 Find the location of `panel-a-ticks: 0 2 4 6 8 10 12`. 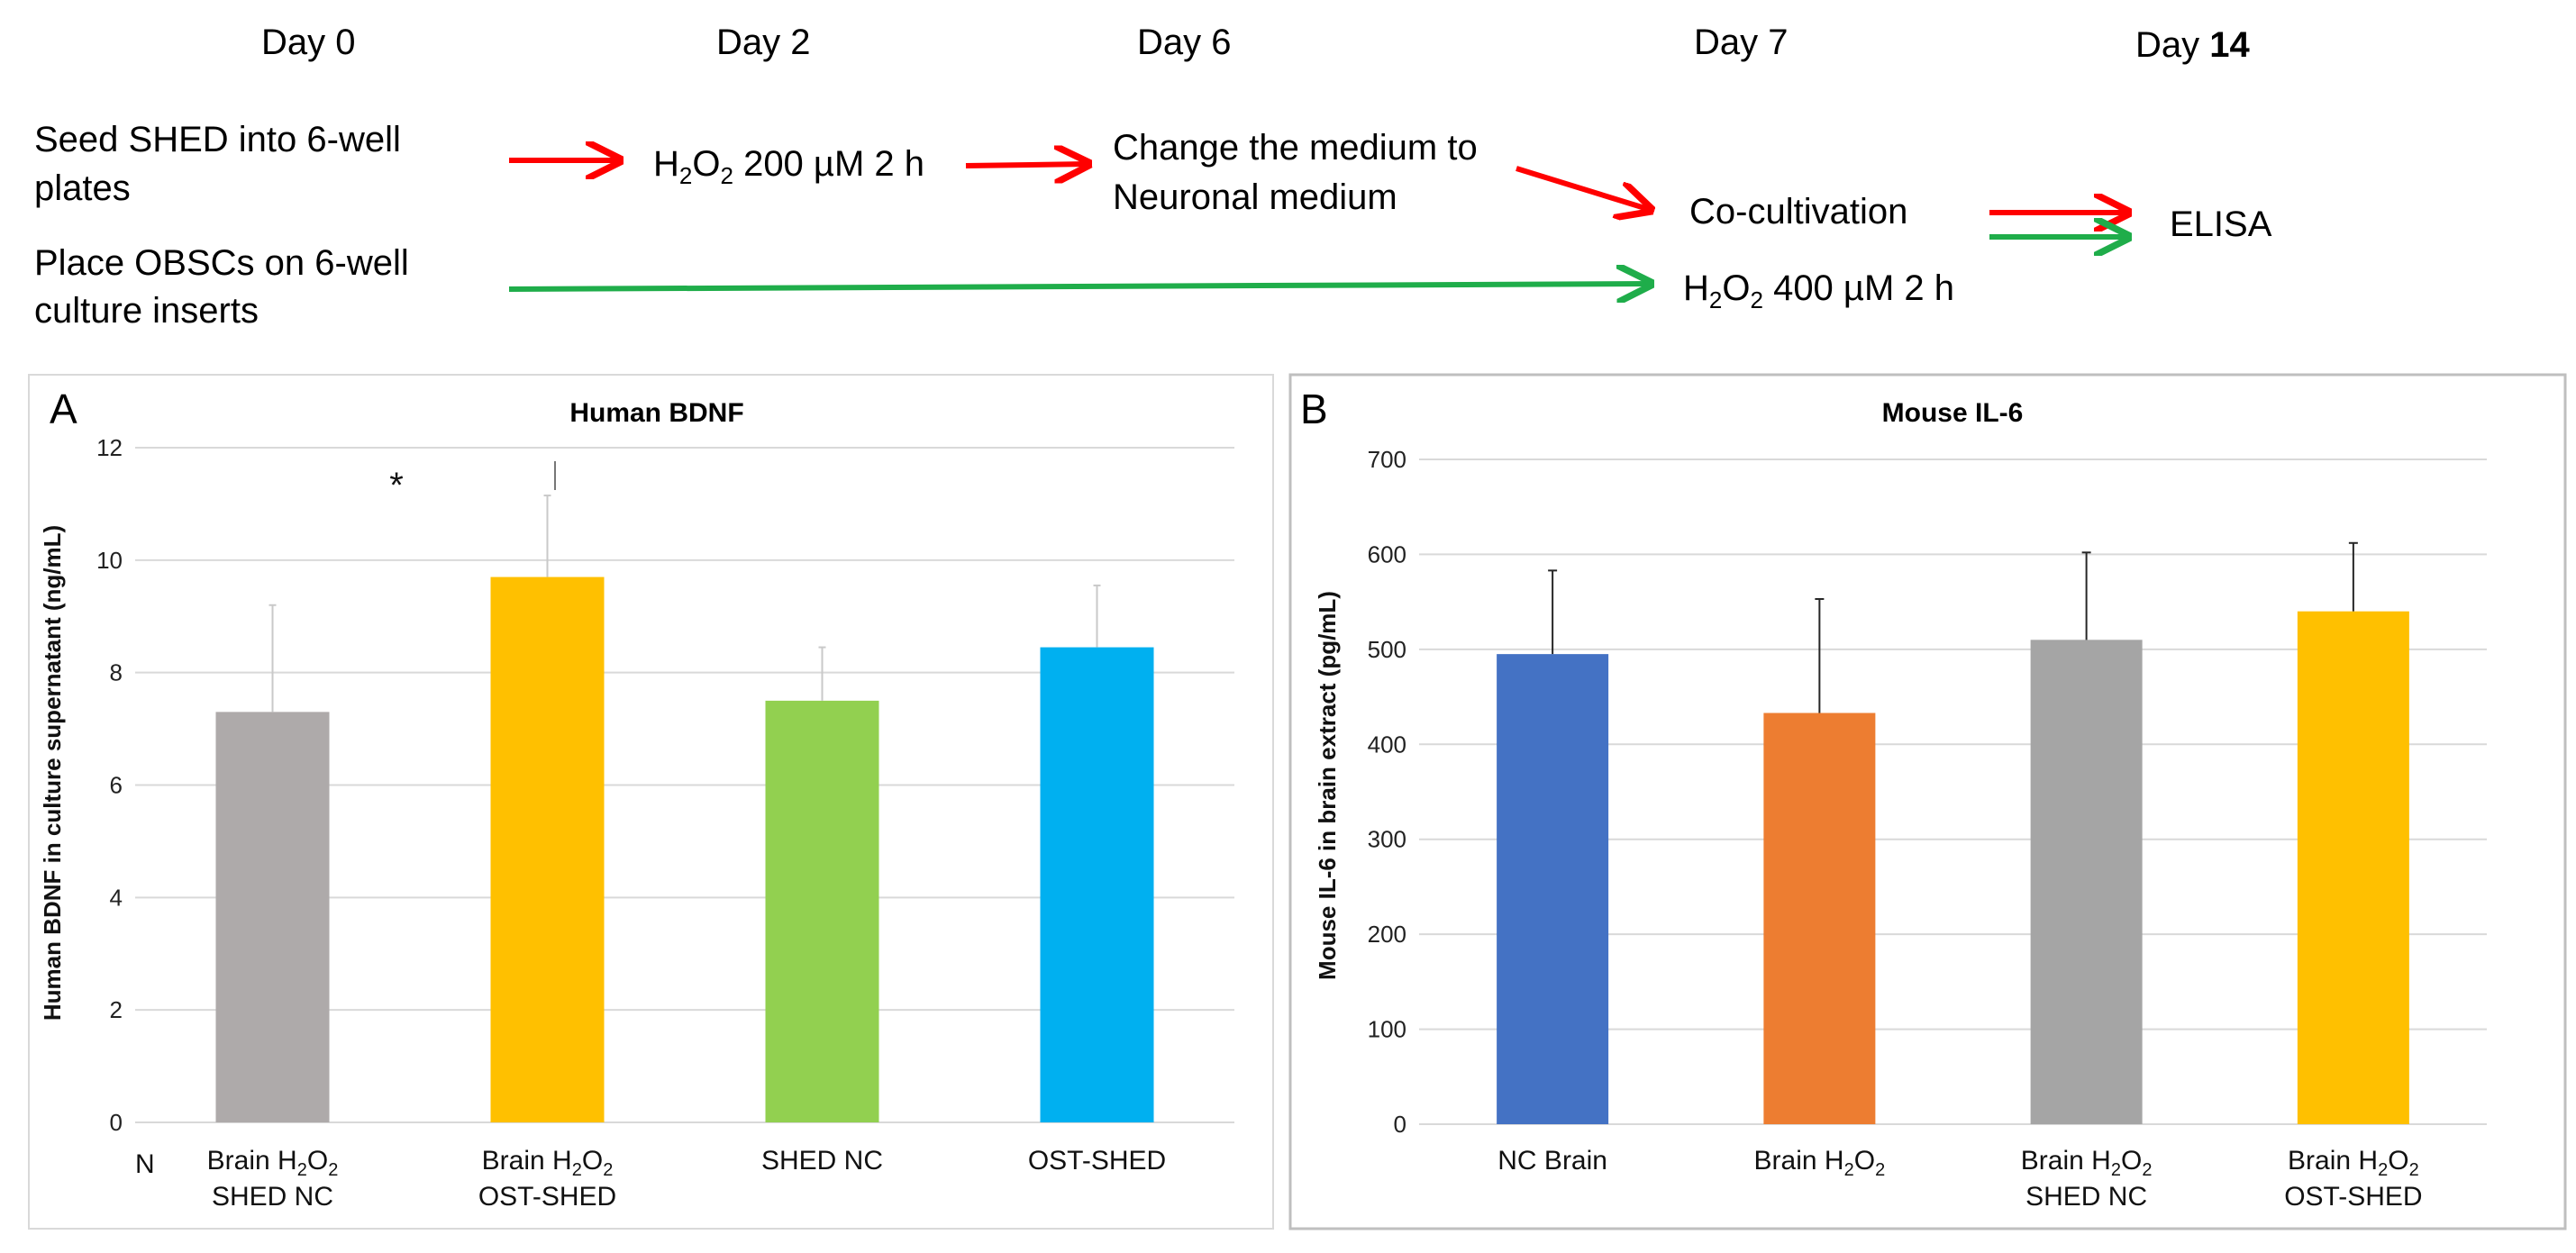

panel-a-ticks: 0 2 4 6 8 10 12 is located at coordinates (109, 785).